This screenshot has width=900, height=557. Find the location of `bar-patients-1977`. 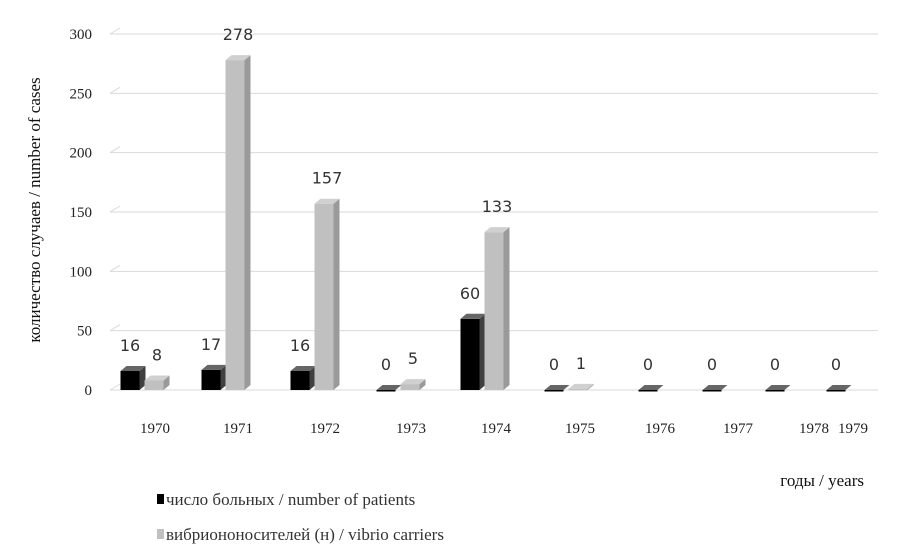

bar-patients-1977 is located at coordinates (715, 388).